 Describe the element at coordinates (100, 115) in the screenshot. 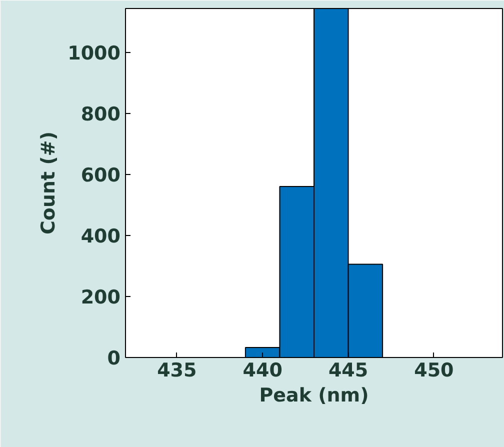

I see `y-tick-label: 800` at that location.